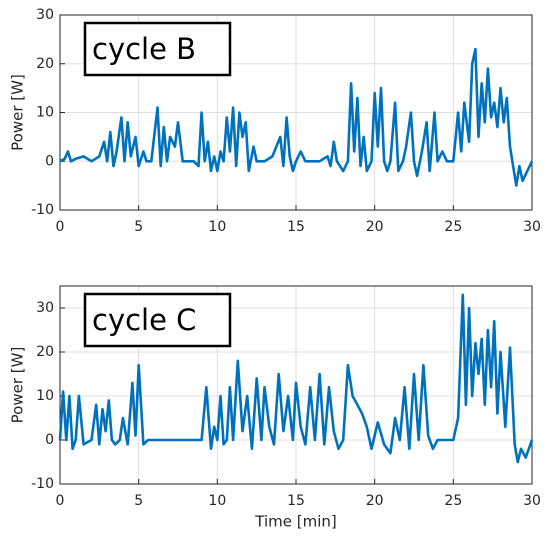 The height and width of the screenshot is (543, 550). I want to click on annotation: cycle B, so click(144, 49).